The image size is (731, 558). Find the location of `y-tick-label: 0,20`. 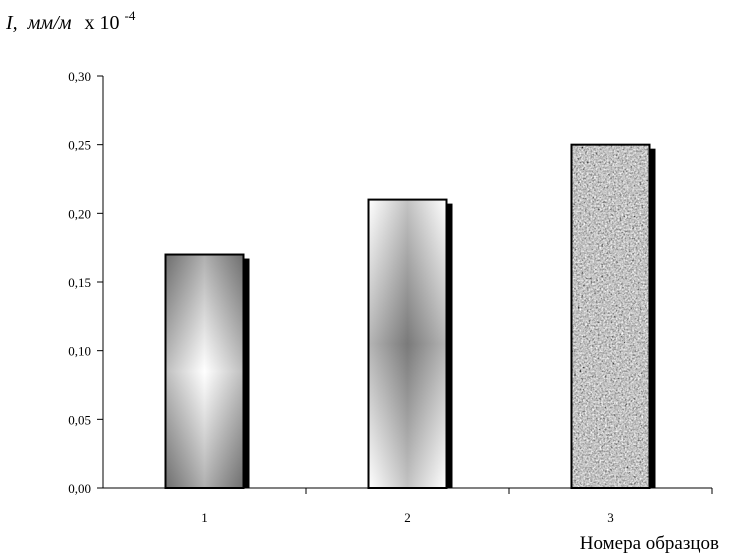

y-tick-label: 0,20 is located at coordinates (79, 213).